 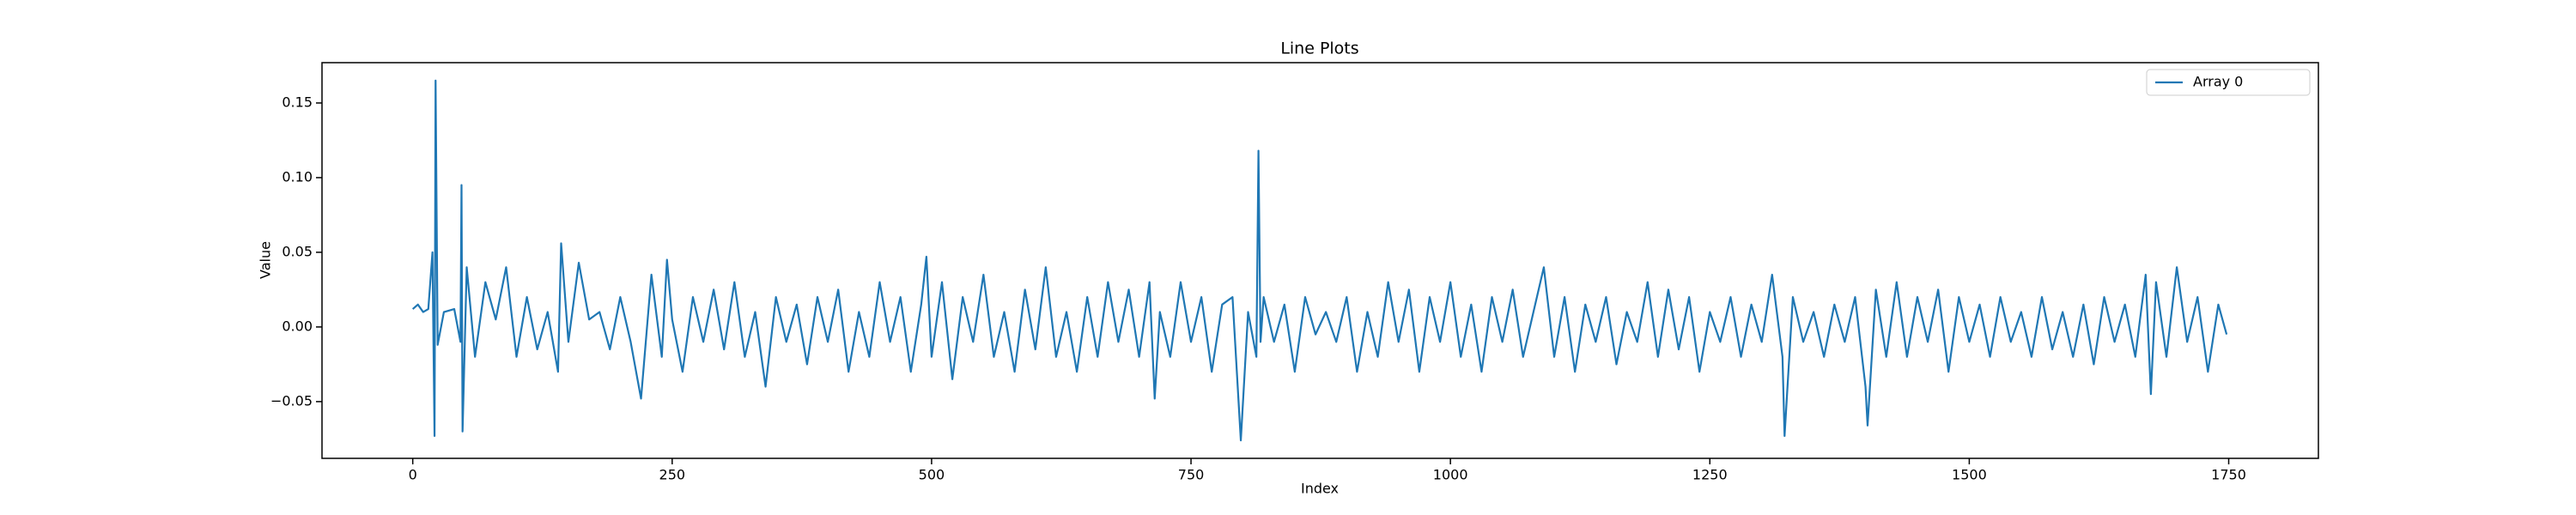 What do you see at coordinates (297, 102) in the screenshot?
I see `y-tick-label: 0.15` at bounding box center [297, 102].